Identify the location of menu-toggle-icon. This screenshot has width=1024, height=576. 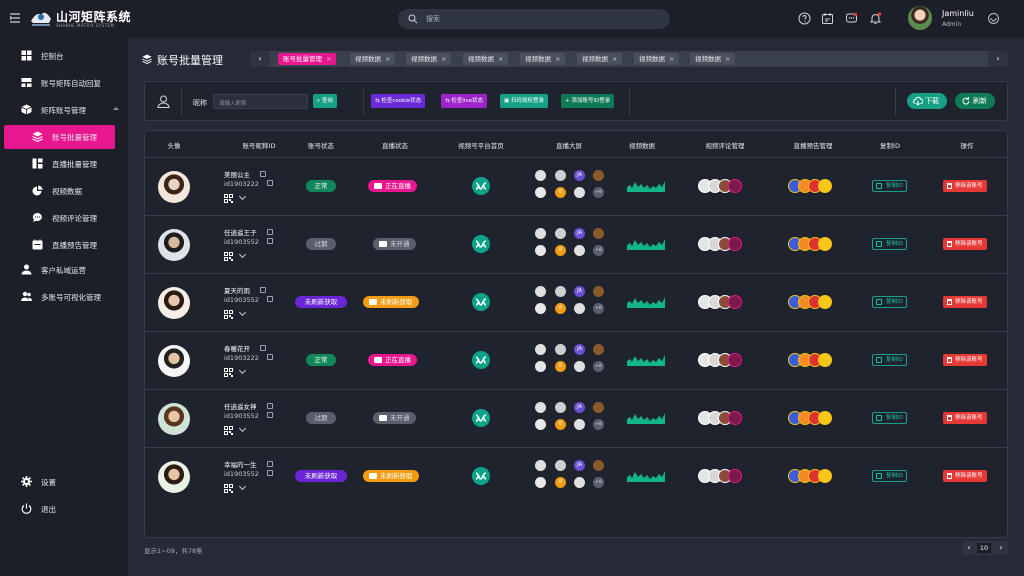
(15, 18).